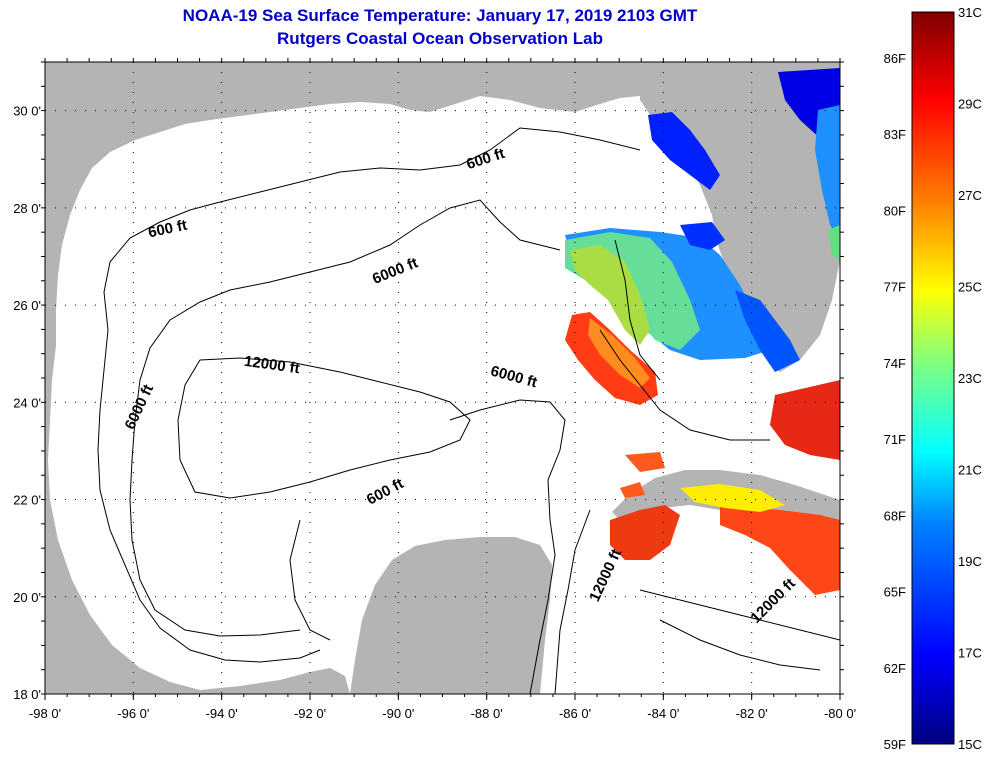 This screenshot has width=992, height=761. I want to click on colorbar-c-label: 29C, so click(970, 104).